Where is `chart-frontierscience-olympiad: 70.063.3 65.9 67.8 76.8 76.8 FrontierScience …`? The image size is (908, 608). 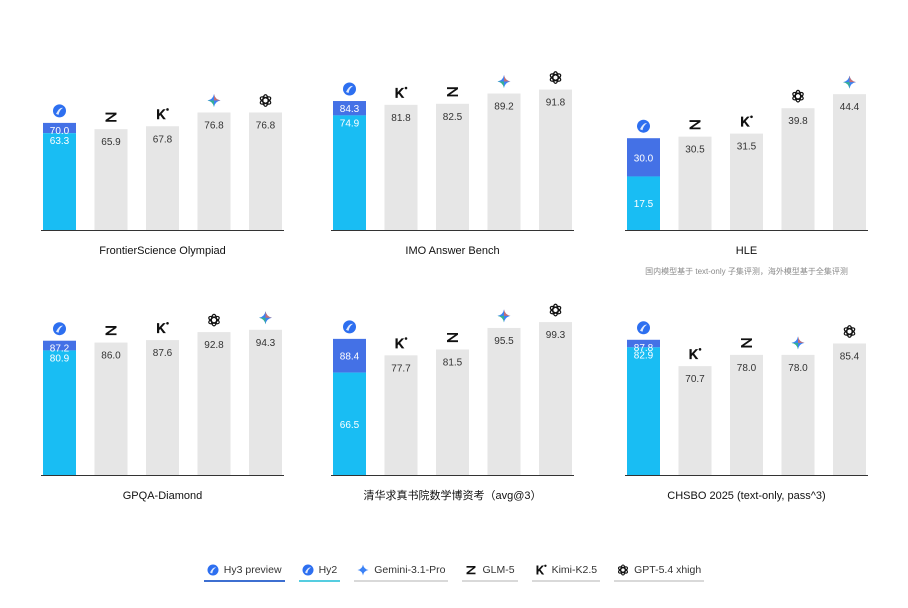 chart-frontierscience-olympiad: 70.063.3 65.9 67.8 76.8 76.8 FrontierScience … is located at coordinates (162, 175).